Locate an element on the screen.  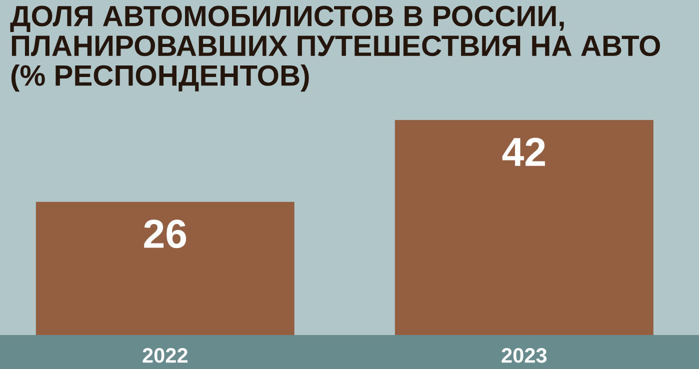
x-tick-label: 2022 is located at coordinates (165, 355).